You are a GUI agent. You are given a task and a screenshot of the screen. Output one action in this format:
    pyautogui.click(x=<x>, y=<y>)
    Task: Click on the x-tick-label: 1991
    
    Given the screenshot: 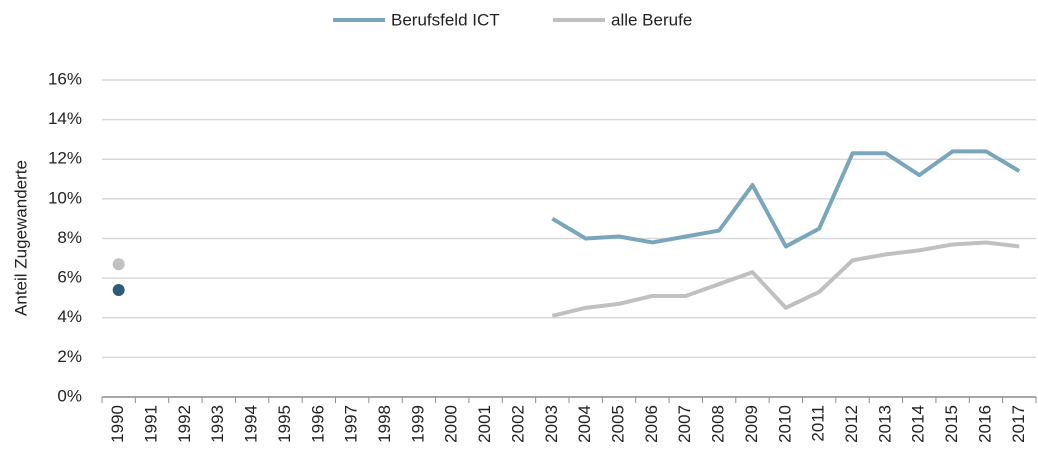 What is the action you would take?
    pyautogui.click(x=151, y=424)
    